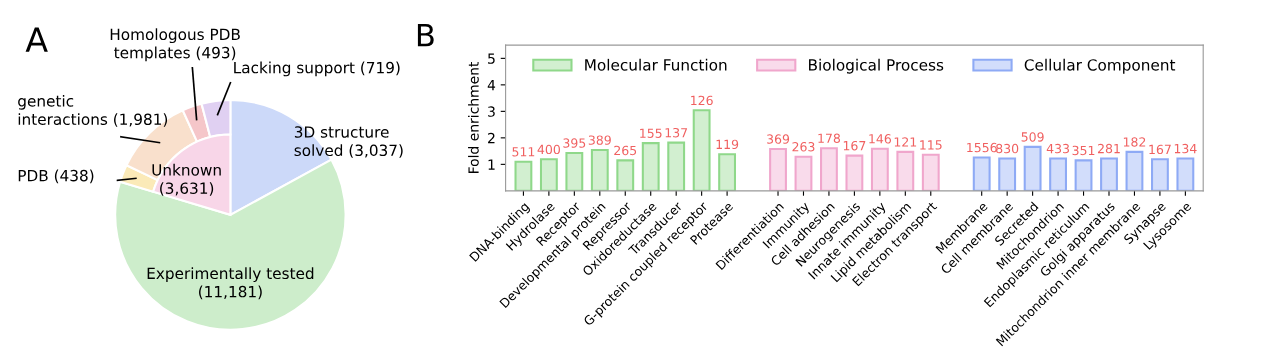 The width and height of the screenshot is (1280, 347). Describe the element at coordinates (702, 100) in the screenshot. I see `annotation: 126` at that location.